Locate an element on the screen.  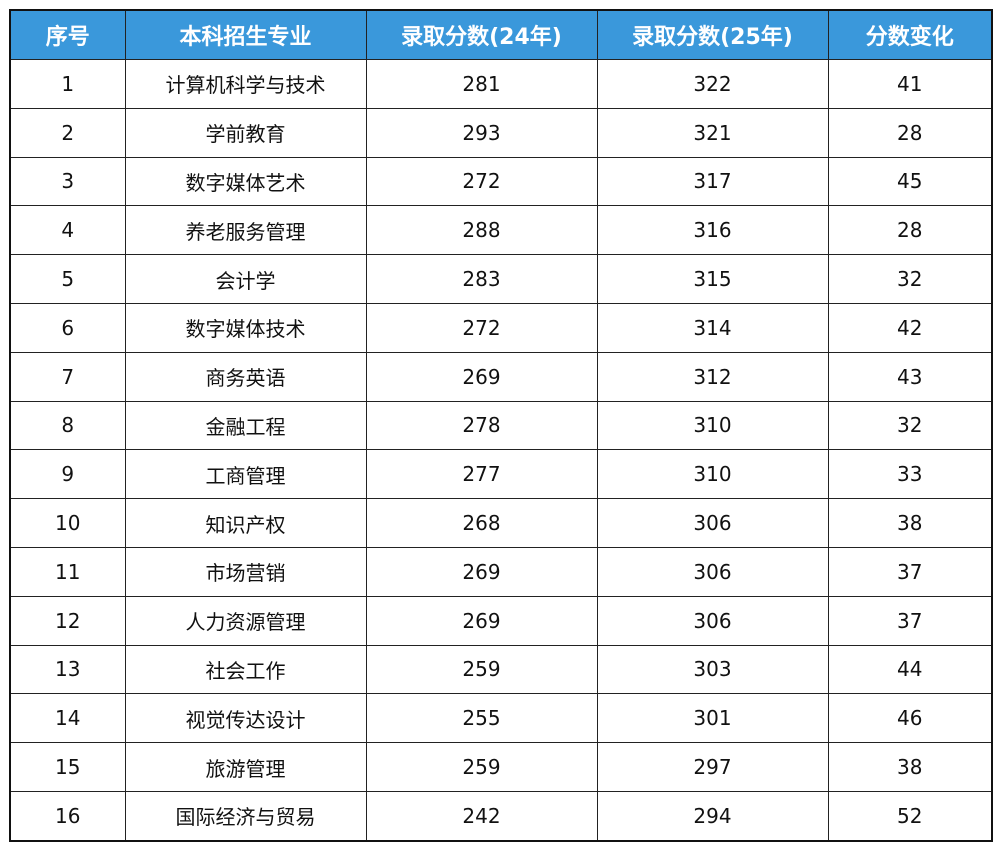
table-row: 9 工商管理 277 310 33 is located at coordinates (501, 474).